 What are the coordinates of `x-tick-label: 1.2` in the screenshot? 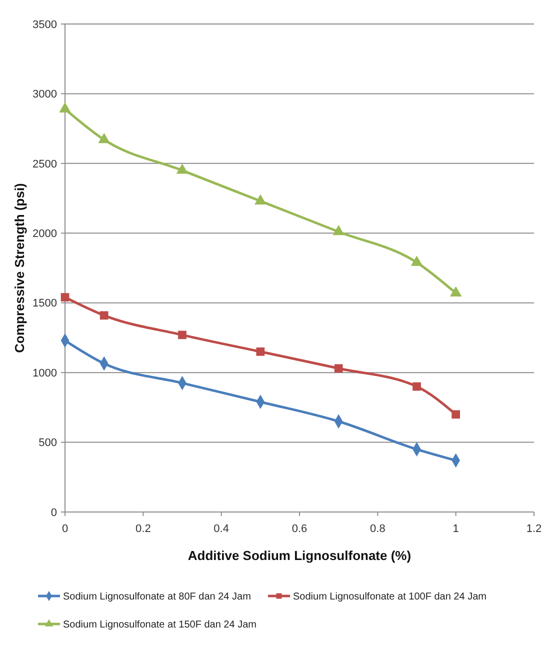 It's located at (534, 529).